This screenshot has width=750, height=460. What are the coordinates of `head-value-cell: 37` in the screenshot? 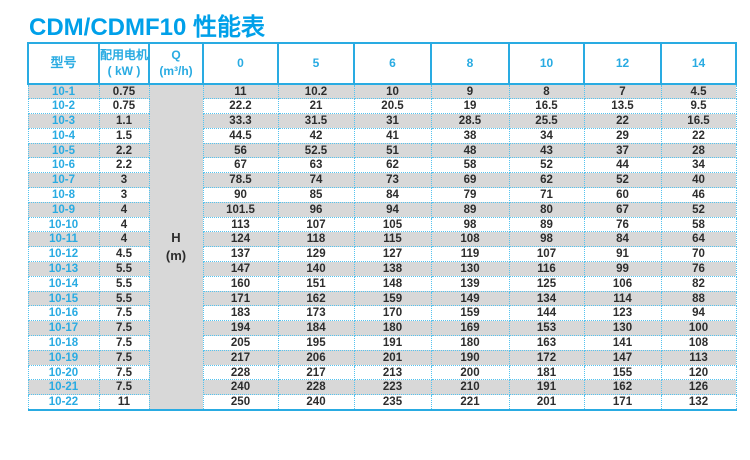 It's located at (622, 150).